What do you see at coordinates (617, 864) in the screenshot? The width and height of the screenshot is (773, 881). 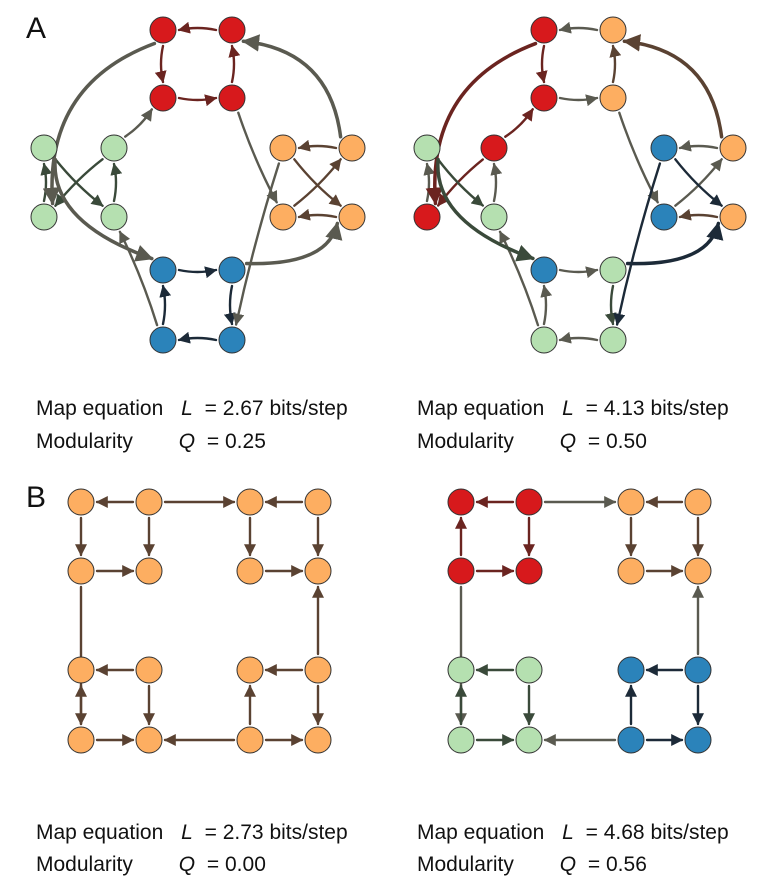 I see `mod-value: = 0.56` at bounding box center [617, 864].